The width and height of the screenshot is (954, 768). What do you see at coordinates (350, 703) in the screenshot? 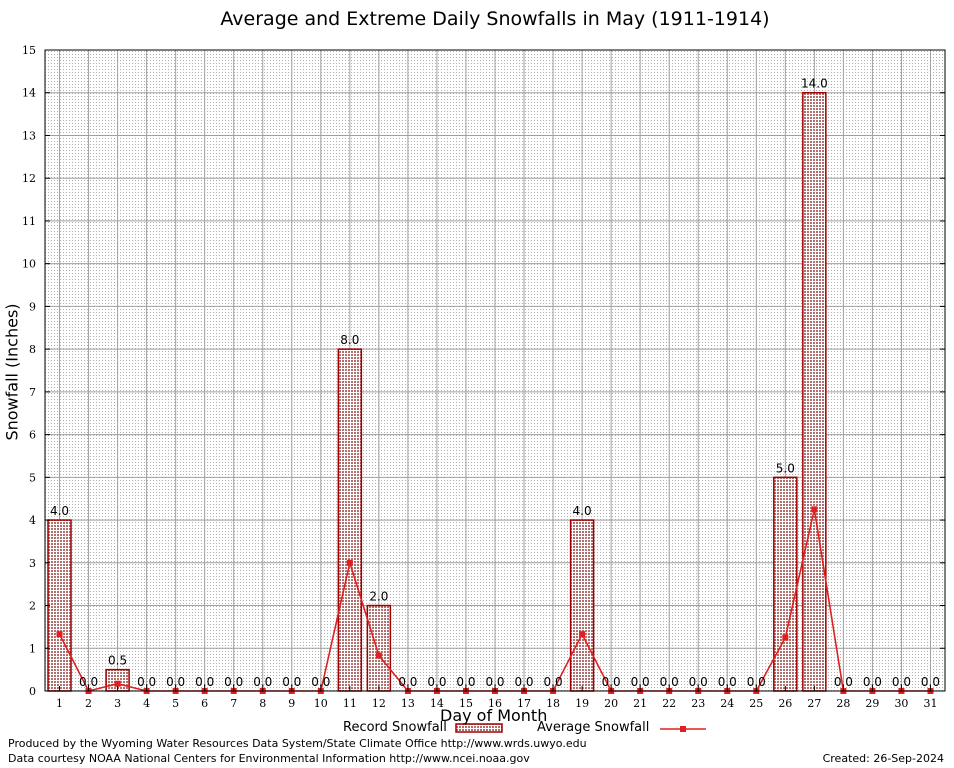
I see `x-tick-label: 11` at bounding box center [350, 703].